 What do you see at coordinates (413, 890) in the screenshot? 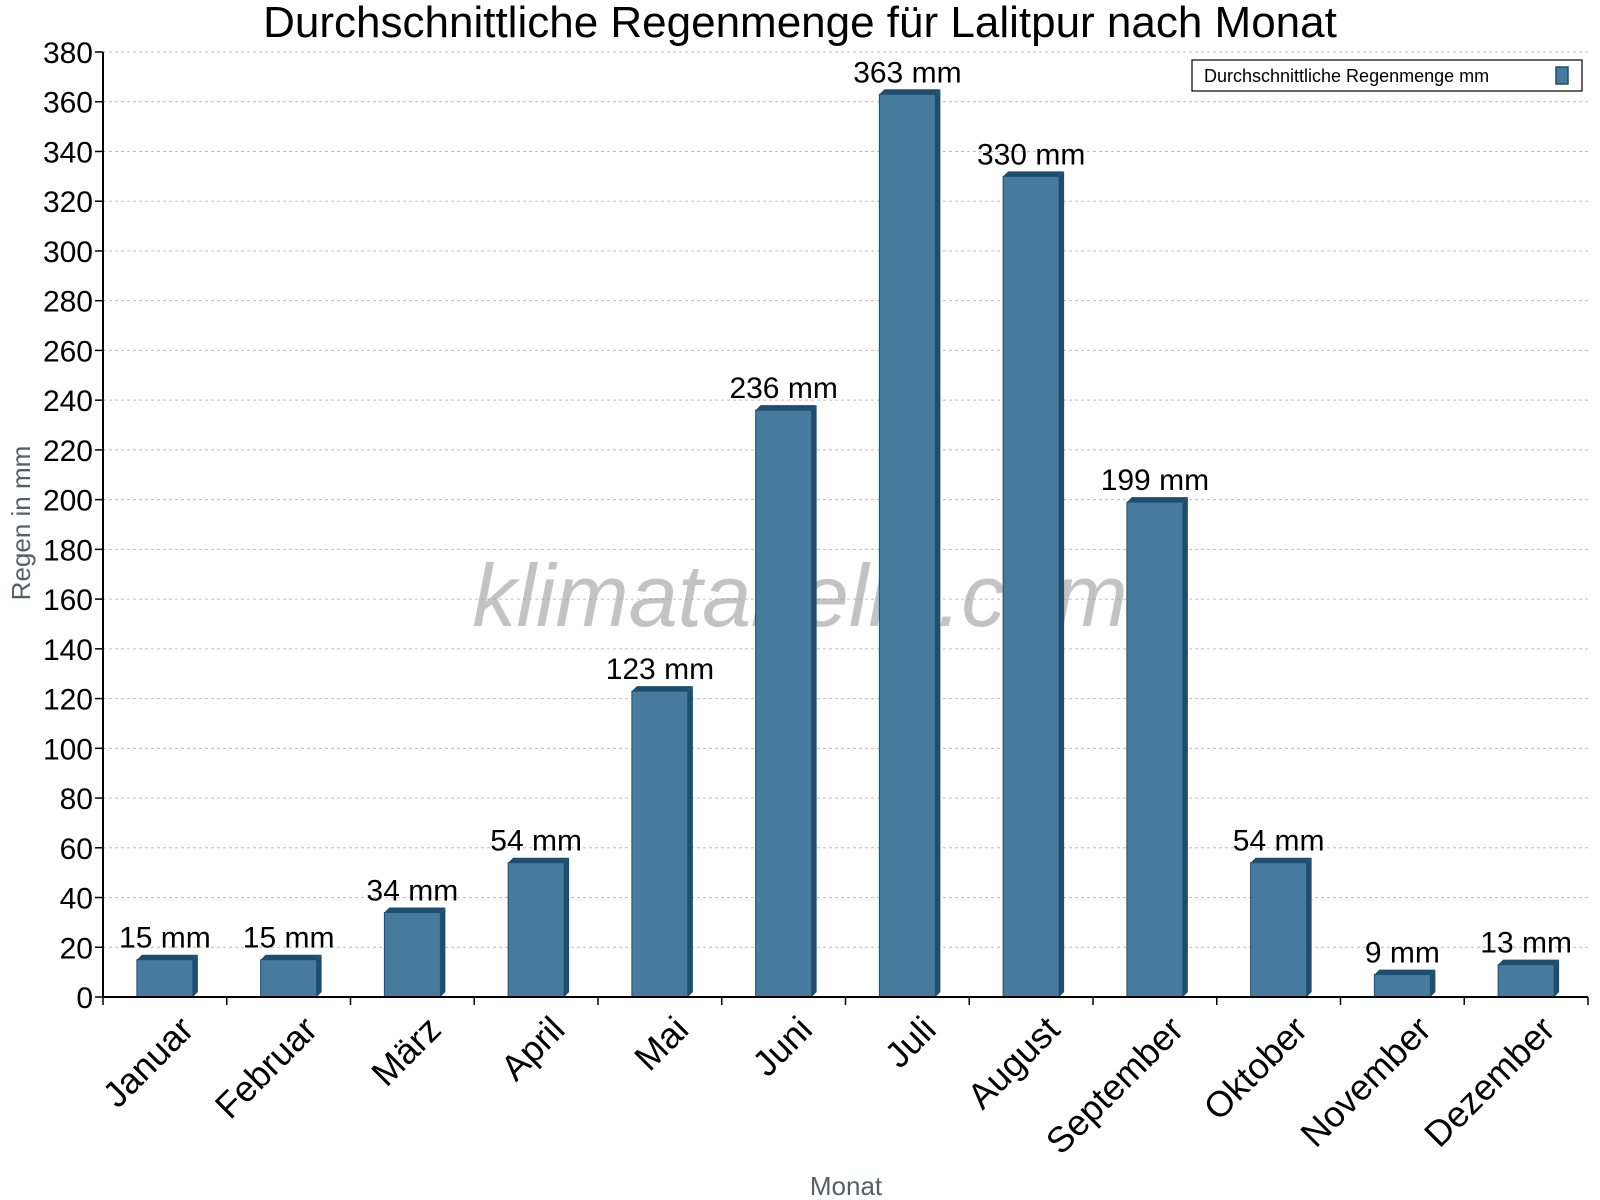
I see `data-label: 34 mm` at bounding box center [413, 890].